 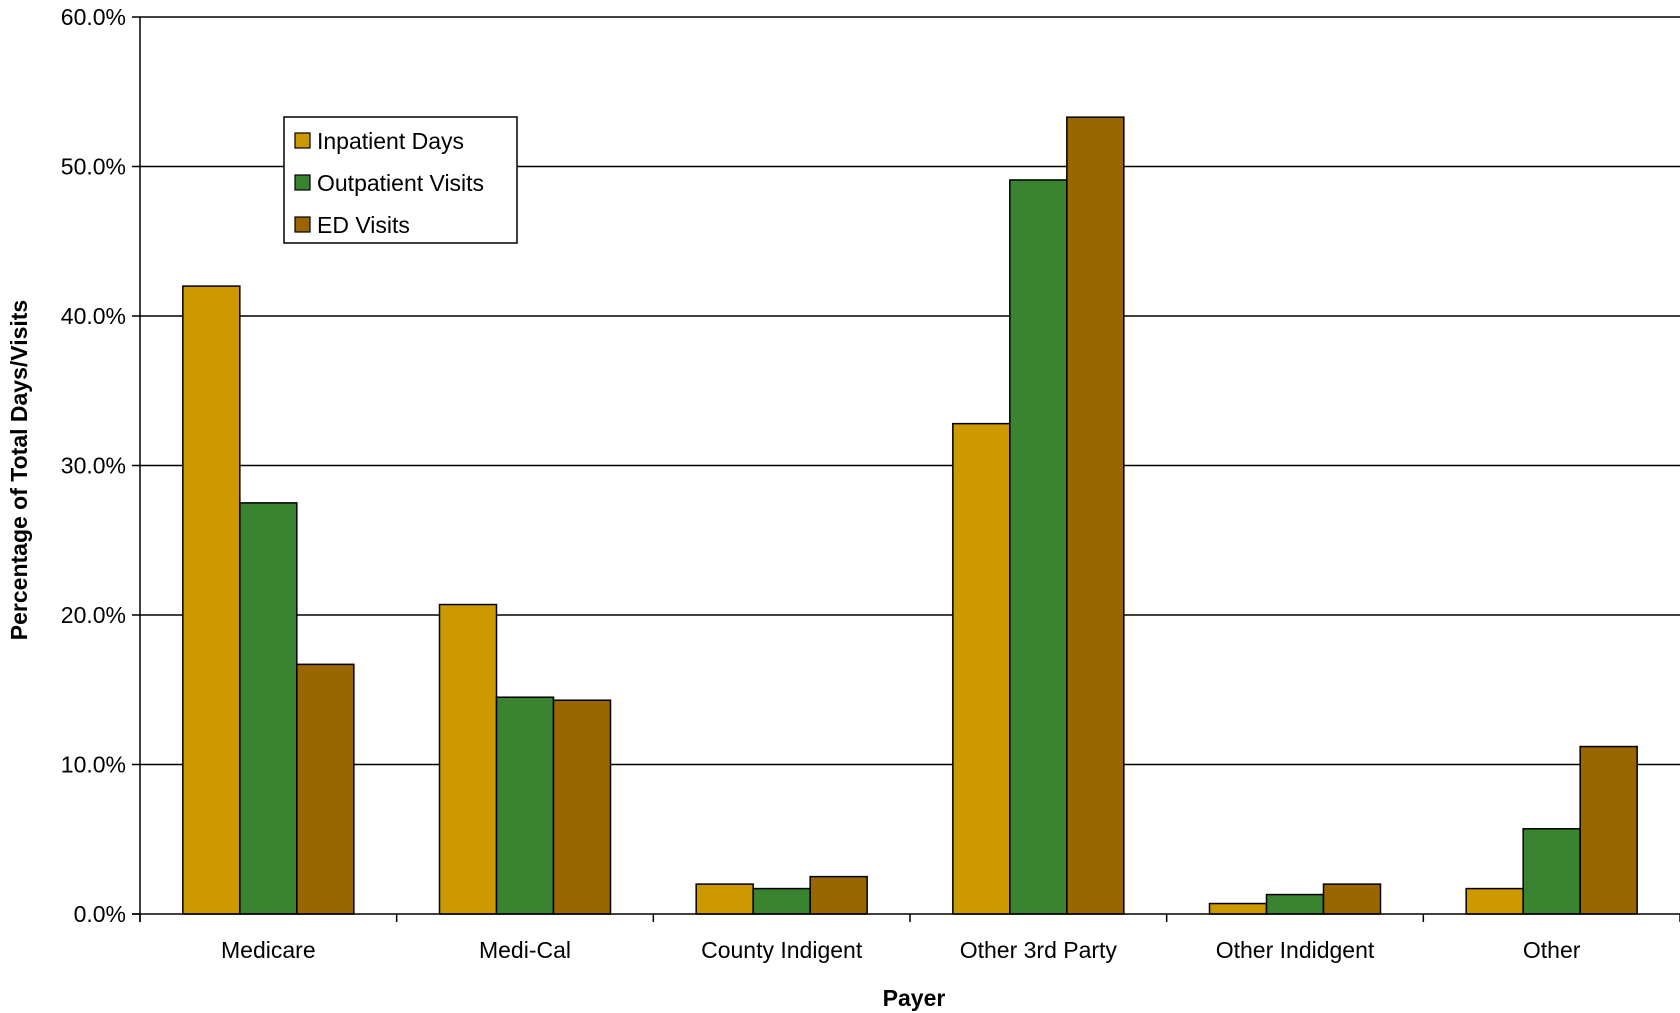 I want to click on x-tick-label: Other, so click(x=1552, y=950).